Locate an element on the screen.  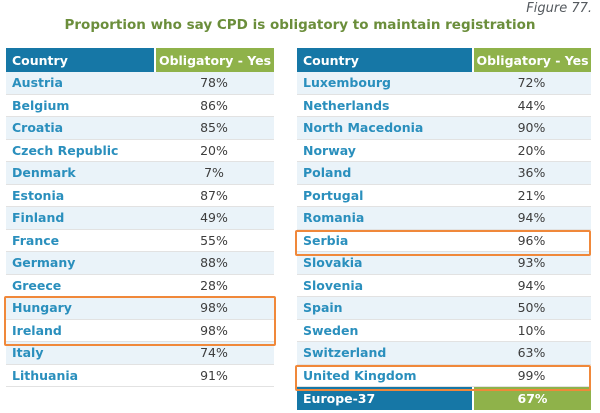
table-row: Slovakia 93% is located at coordinates (444, 263).